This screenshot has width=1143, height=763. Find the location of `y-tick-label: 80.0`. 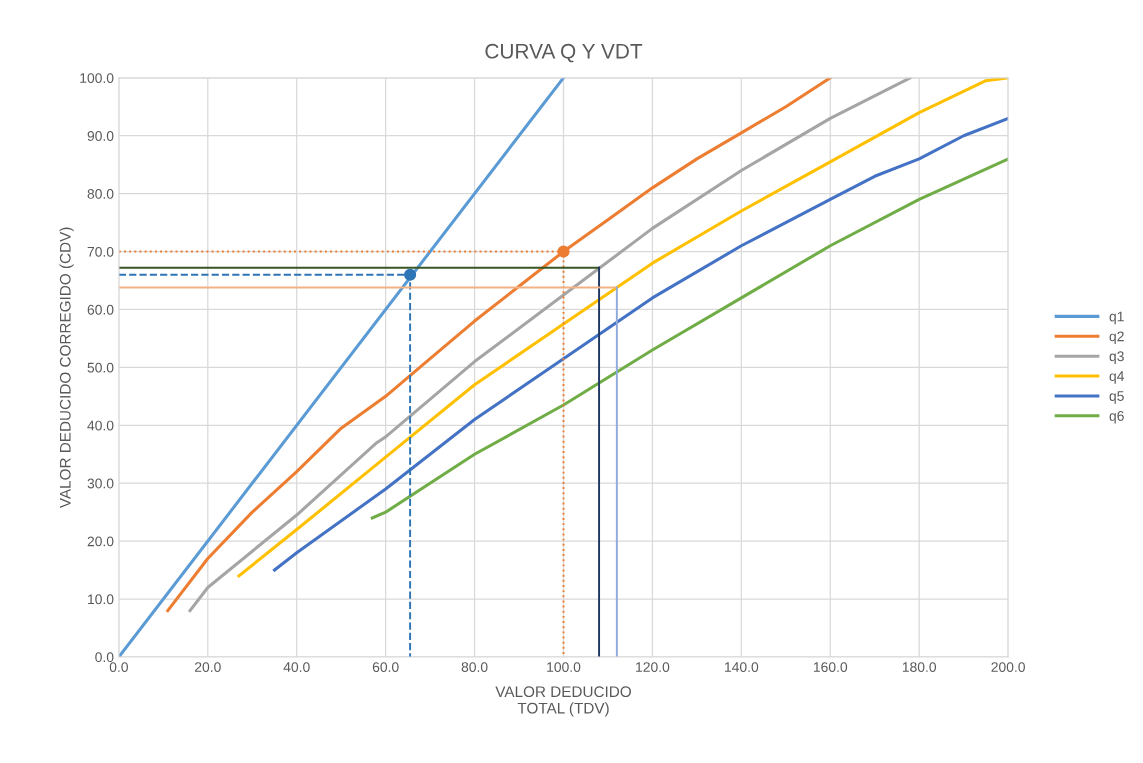

y-tick-label: 80.0 is located at coordinates (100, 193).